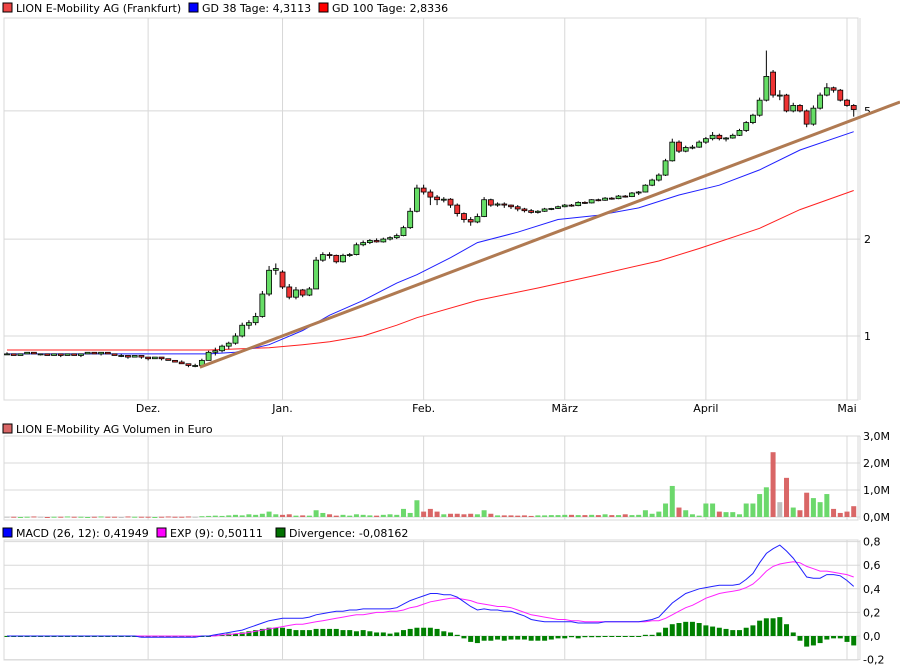 Image resolution: width=900 pixels, height=670 pixels. What do you see at coordinates (846, 408) in the screenshot?
I see `month-tick-label: Mai` at bounding box center [846, 408].